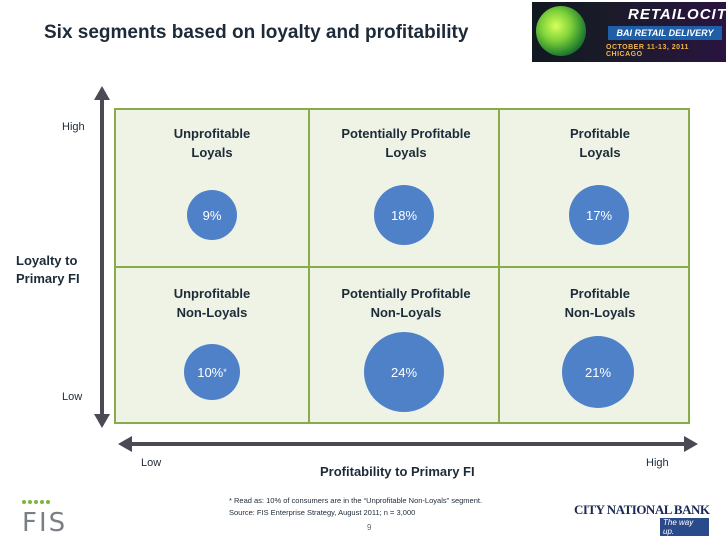 Image resolution: width=728 pixels, height=546 pixels. What do you see at coordinates (600, 143) in the screenshot?
I see `segment-label: Profitable Loyals` at bounding box center [600, 143].